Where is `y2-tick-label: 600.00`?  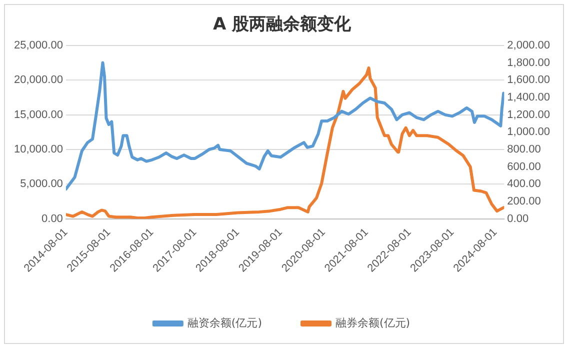
y2-tick-label: 600.00 is located at coordinates (524, 166).